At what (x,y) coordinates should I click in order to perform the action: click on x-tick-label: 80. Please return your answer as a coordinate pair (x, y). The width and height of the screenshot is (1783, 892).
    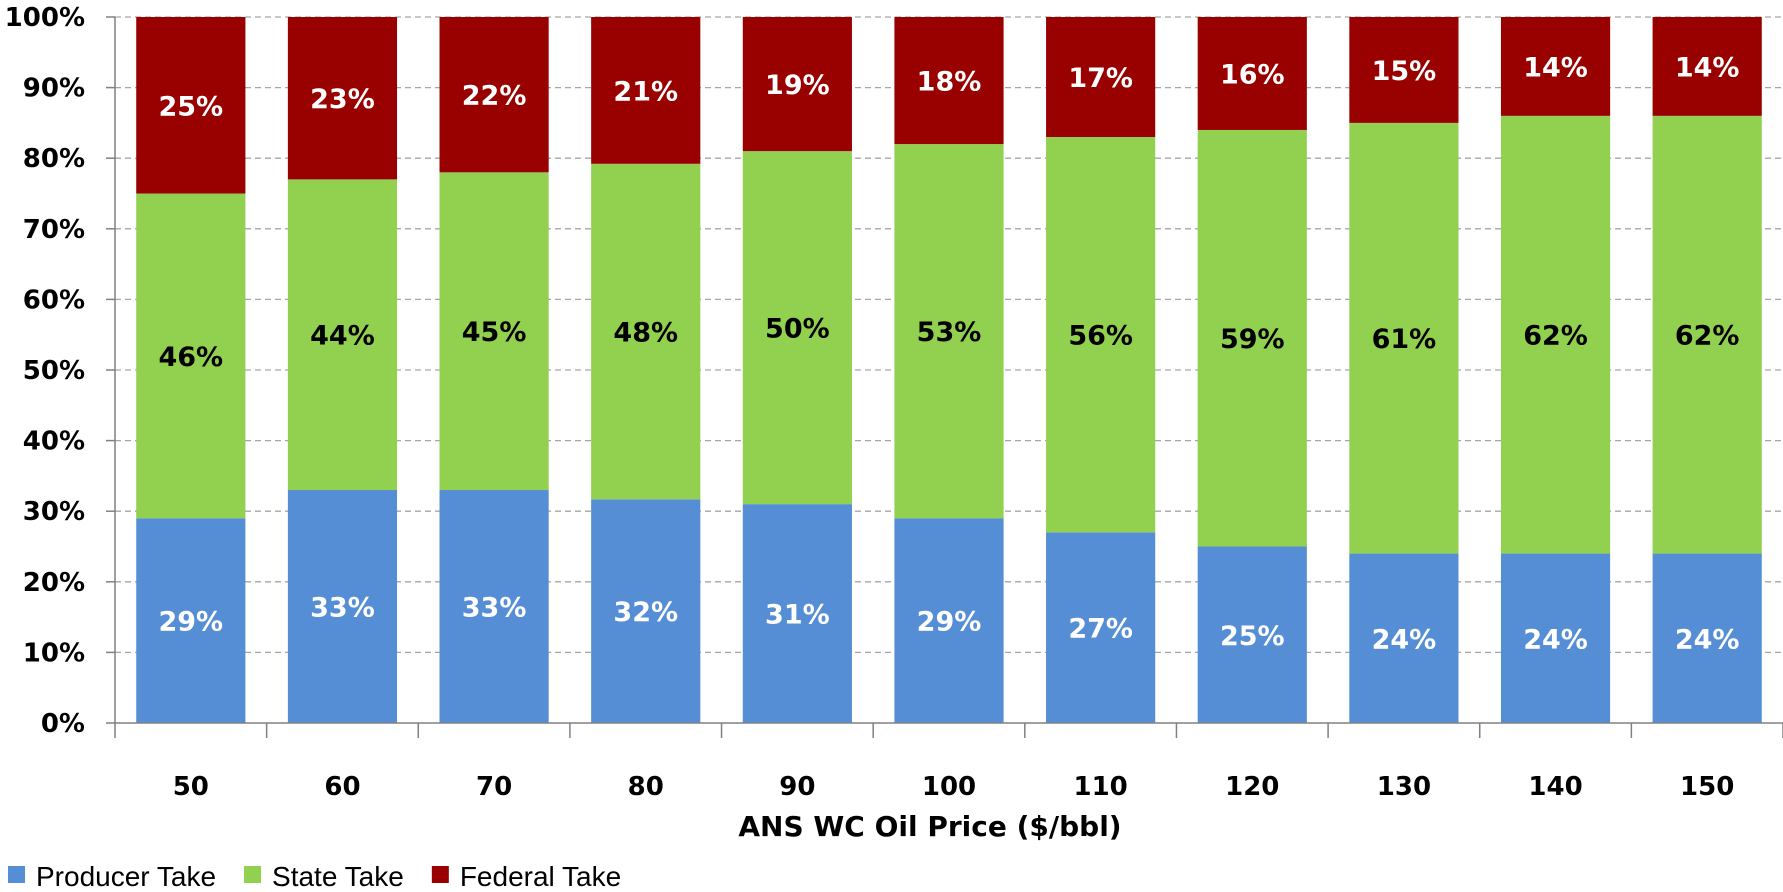
    Looking at the image, I should click on (646, 787).